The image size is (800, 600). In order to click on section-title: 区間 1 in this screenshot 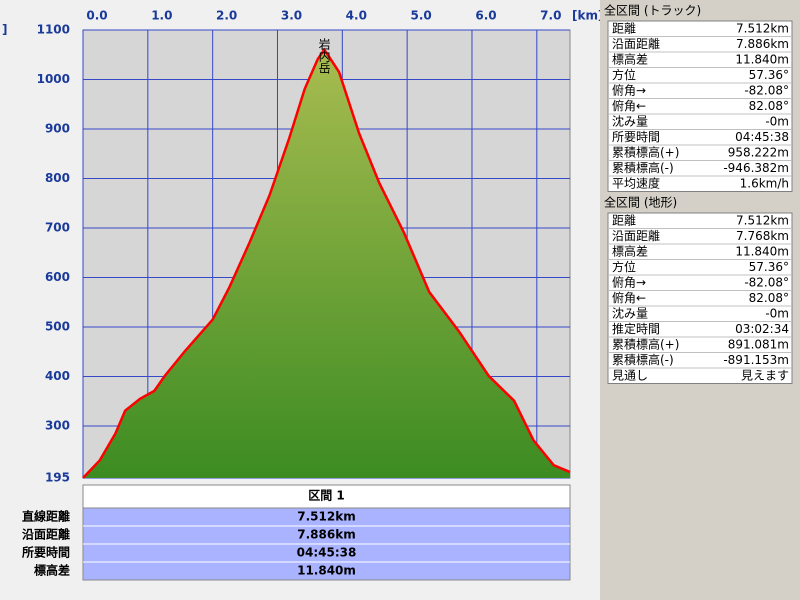, I will do `click(326, 496)`.